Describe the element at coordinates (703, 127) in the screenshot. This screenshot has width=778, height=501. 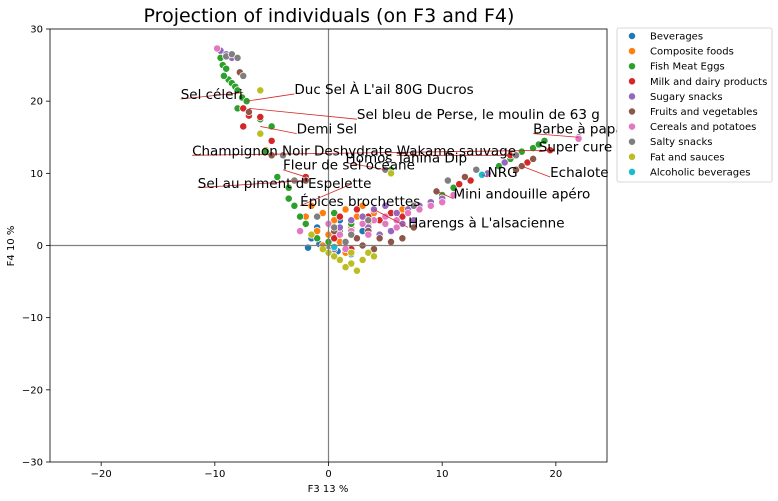
I see `legend-label-6: Cereals and potatoes` at that location.